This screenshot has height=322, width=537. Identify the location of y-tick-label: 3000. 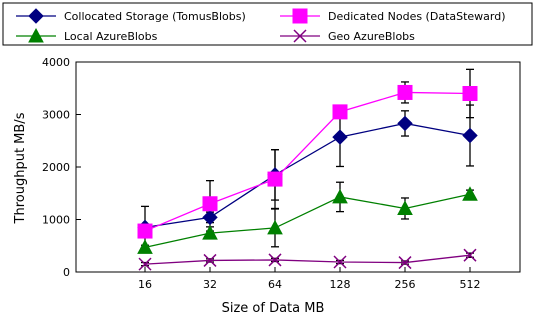
(56, 115).